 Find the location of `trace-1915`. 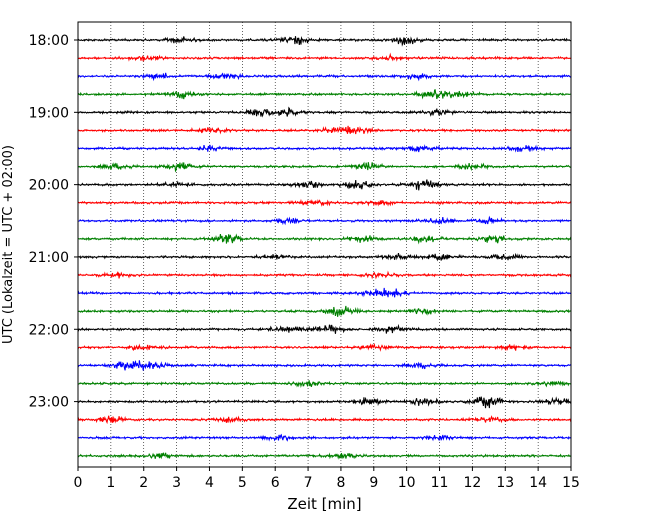

trace-1915 is located at coordinates (324, 130).